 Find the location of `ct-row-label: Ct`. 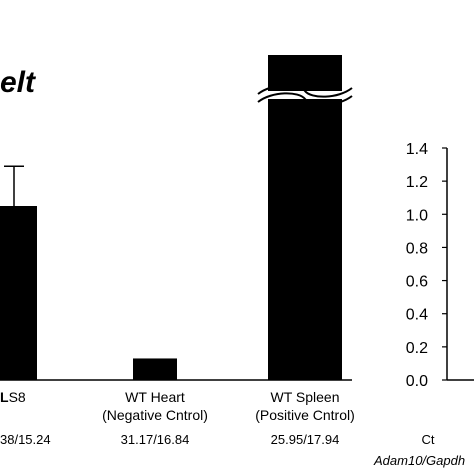

ct-row-label: Ct is located at coordinates (428, 439).